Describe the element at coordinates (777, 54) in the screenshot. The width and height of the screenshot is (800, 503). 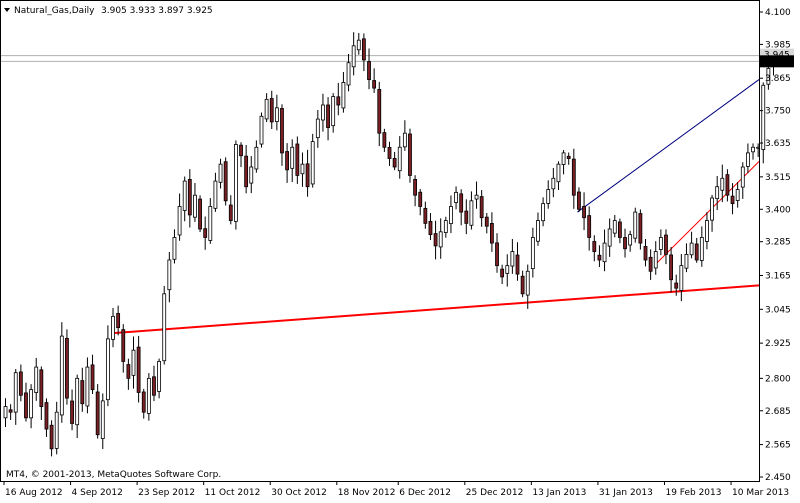
I see `upper-price-tag` at that location.